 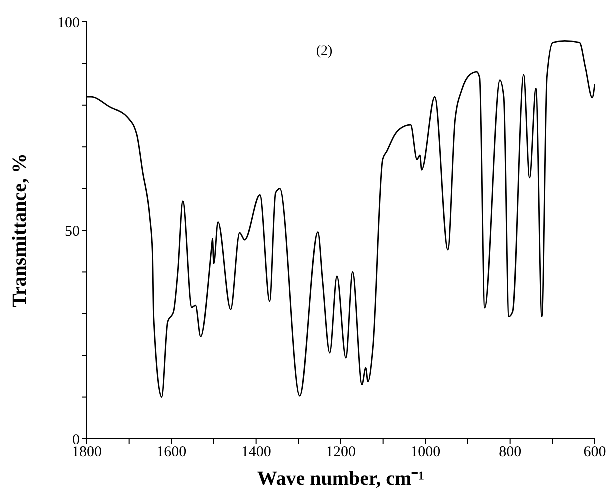 I want to click on y-axis-title: Transmittance, %, so click(x=20, y=230).